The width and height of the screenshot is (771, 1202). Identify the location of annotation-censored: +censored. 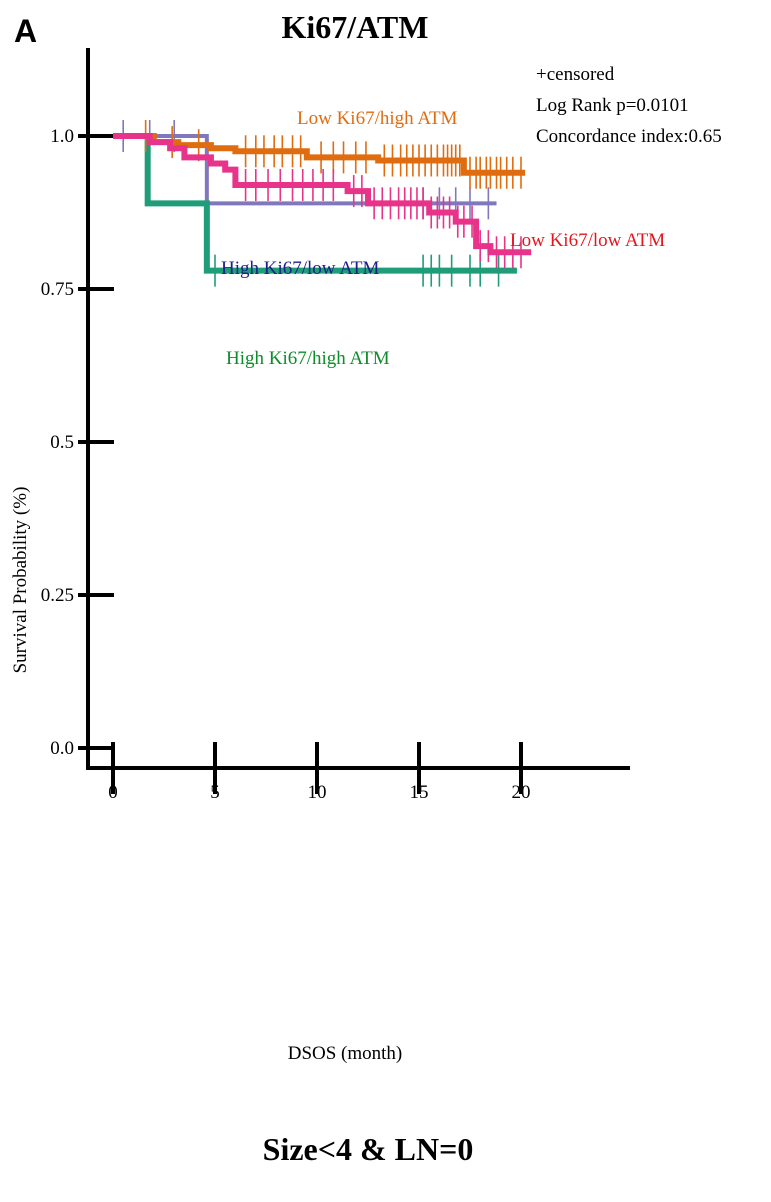
(575, 74).